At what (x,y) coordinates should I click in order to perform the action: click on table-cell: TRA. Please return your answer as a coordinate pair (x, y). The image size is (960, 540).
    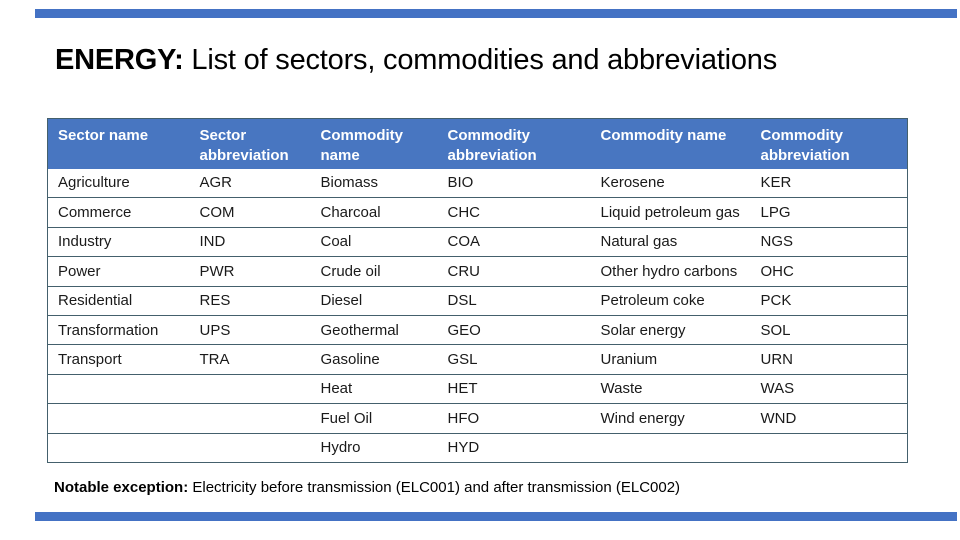
    Looking at the image, I should click on (250, 359).